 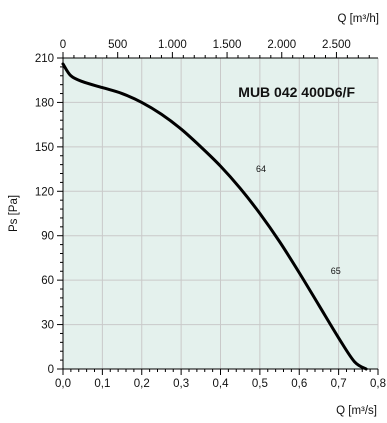 What do you see at coordinates (336, 271) in the screenshot?
I see `curve-annotation: 65` at bounding box center [336, 271].